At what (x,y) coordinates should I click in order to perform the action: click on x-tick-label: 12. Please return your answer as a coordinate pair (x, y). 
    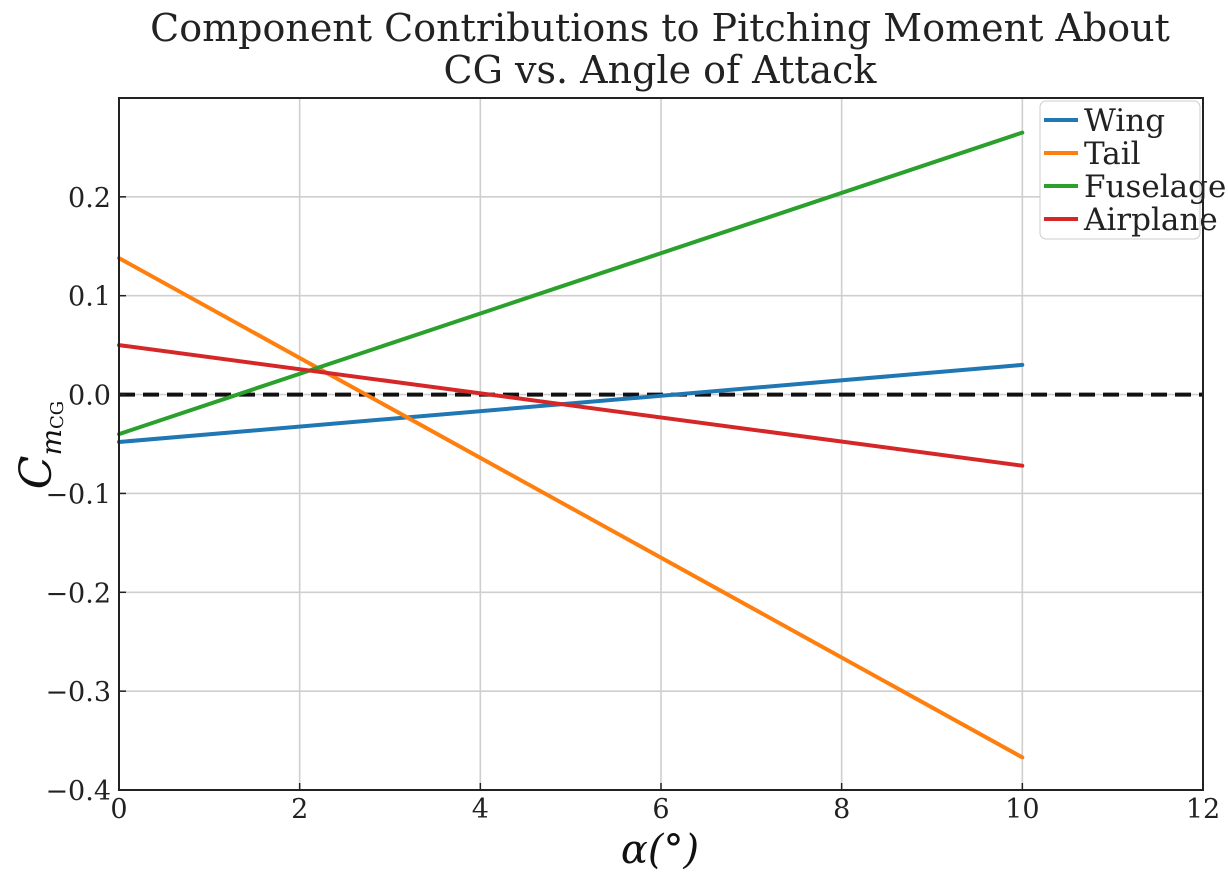
    Looking at the image, I should click on (1203, 809).